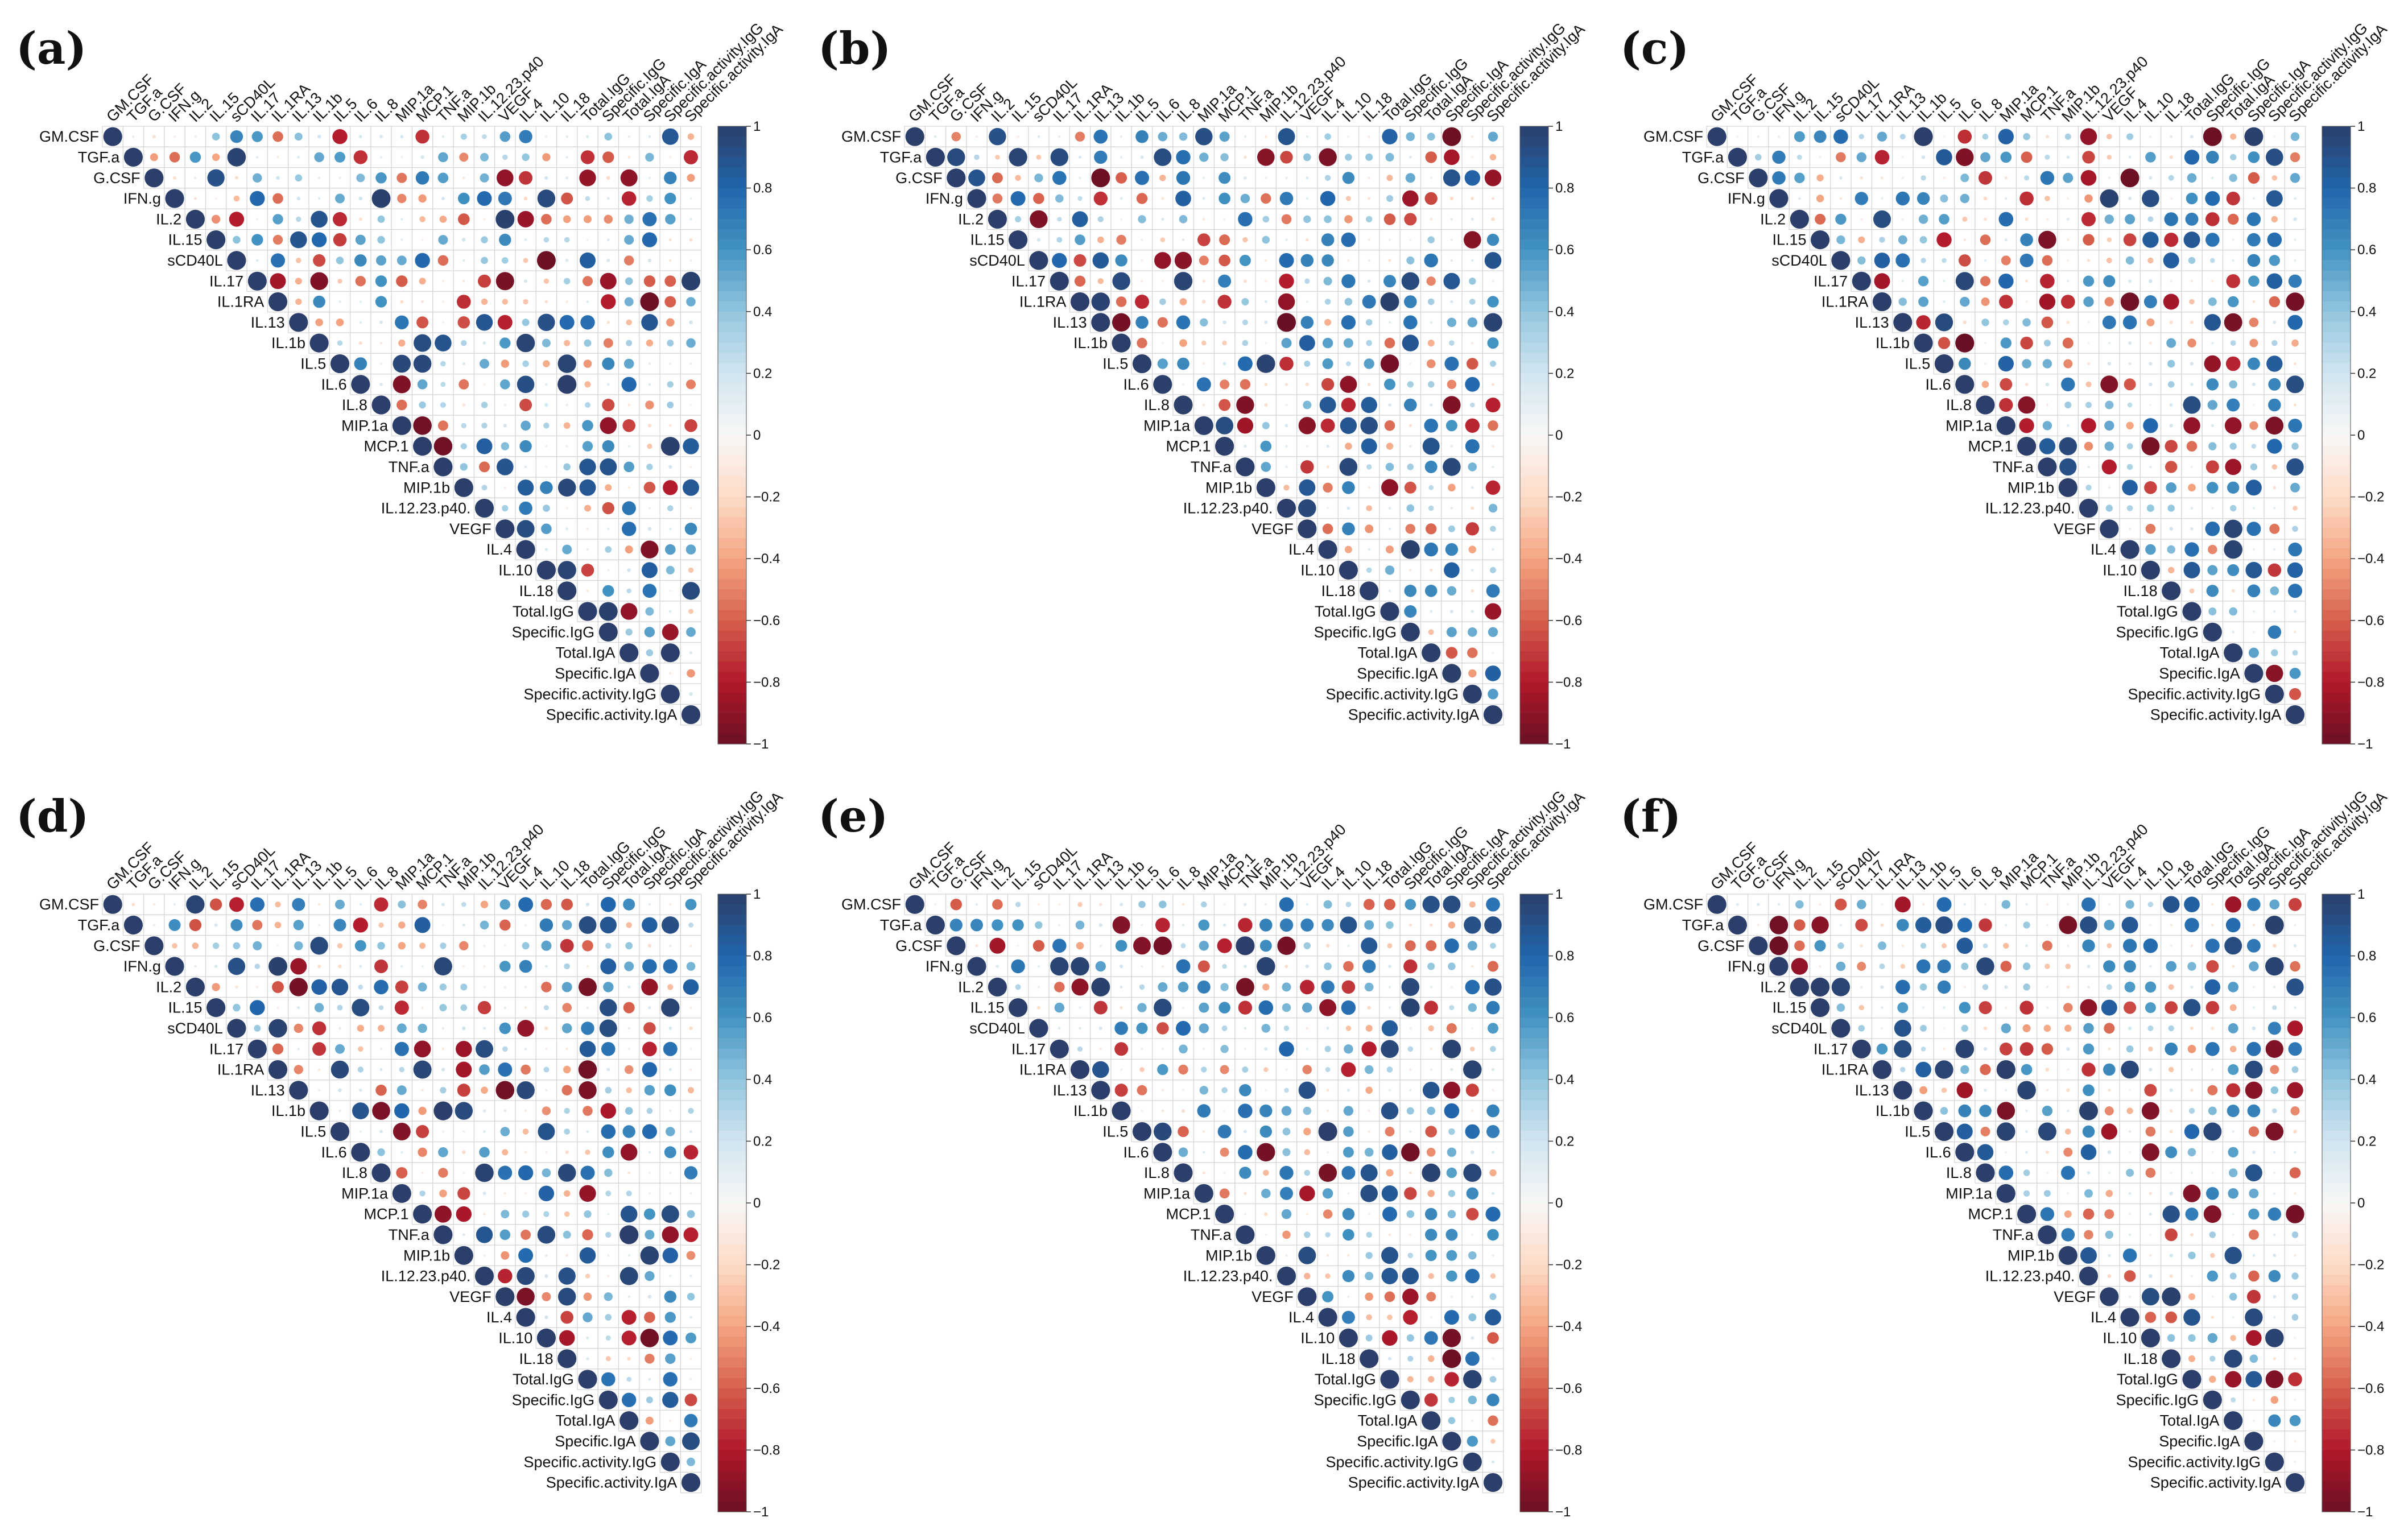  I want to click on row-label: IL.6, so click(1136, 1152).